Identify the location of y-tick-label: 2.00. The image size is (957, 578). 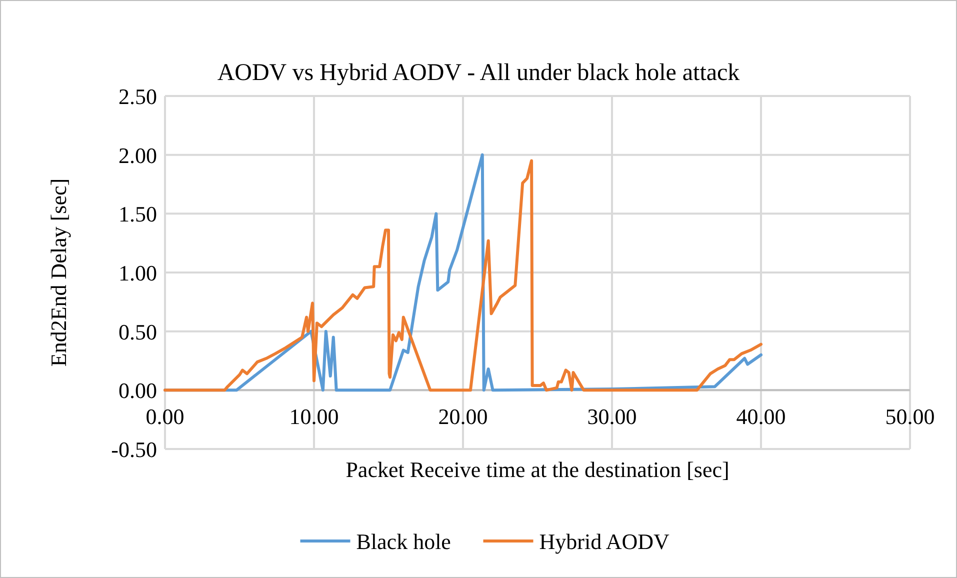
(137, 155).